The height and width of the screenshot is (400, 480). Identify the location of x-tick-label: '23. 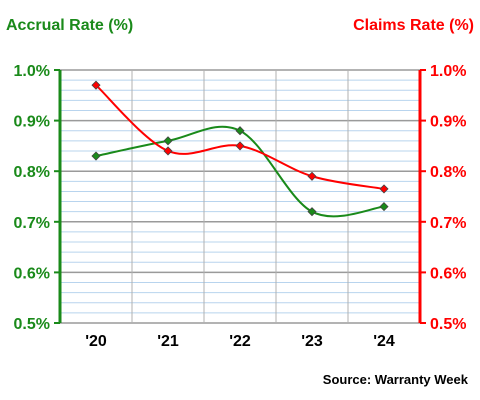
(312, 341).